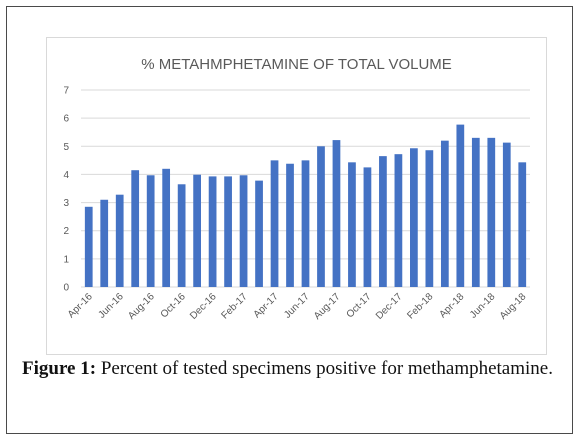 The height and width of the screenshot is (442, 581). What do you see at coordinates (66, 190) in the screenshot?
I see `y-axis-ticks: 0 1 2 3 4 5 6 7` at bounding box center [66, 190].